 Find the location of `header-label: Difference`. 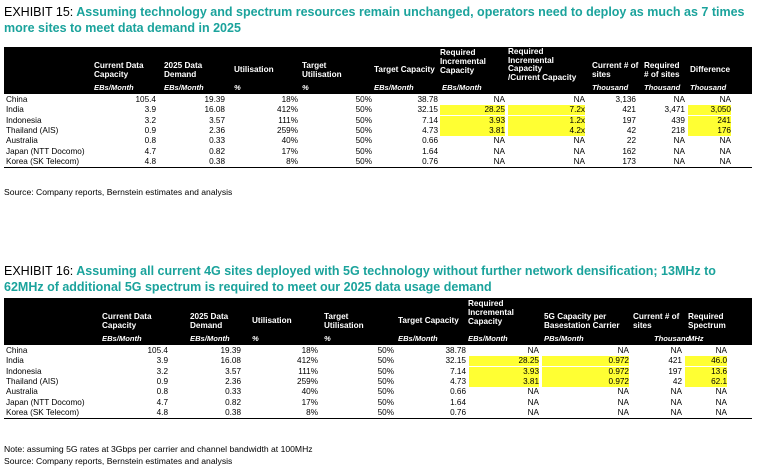

header-label: Difference is located at coordinates (710, 69).